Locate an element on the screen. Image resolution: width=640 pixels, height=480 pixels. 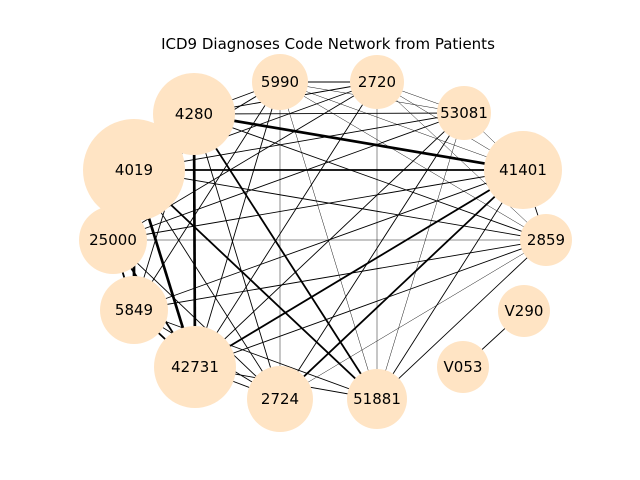
node-circle-V053 is located at coordinates (463, 367).